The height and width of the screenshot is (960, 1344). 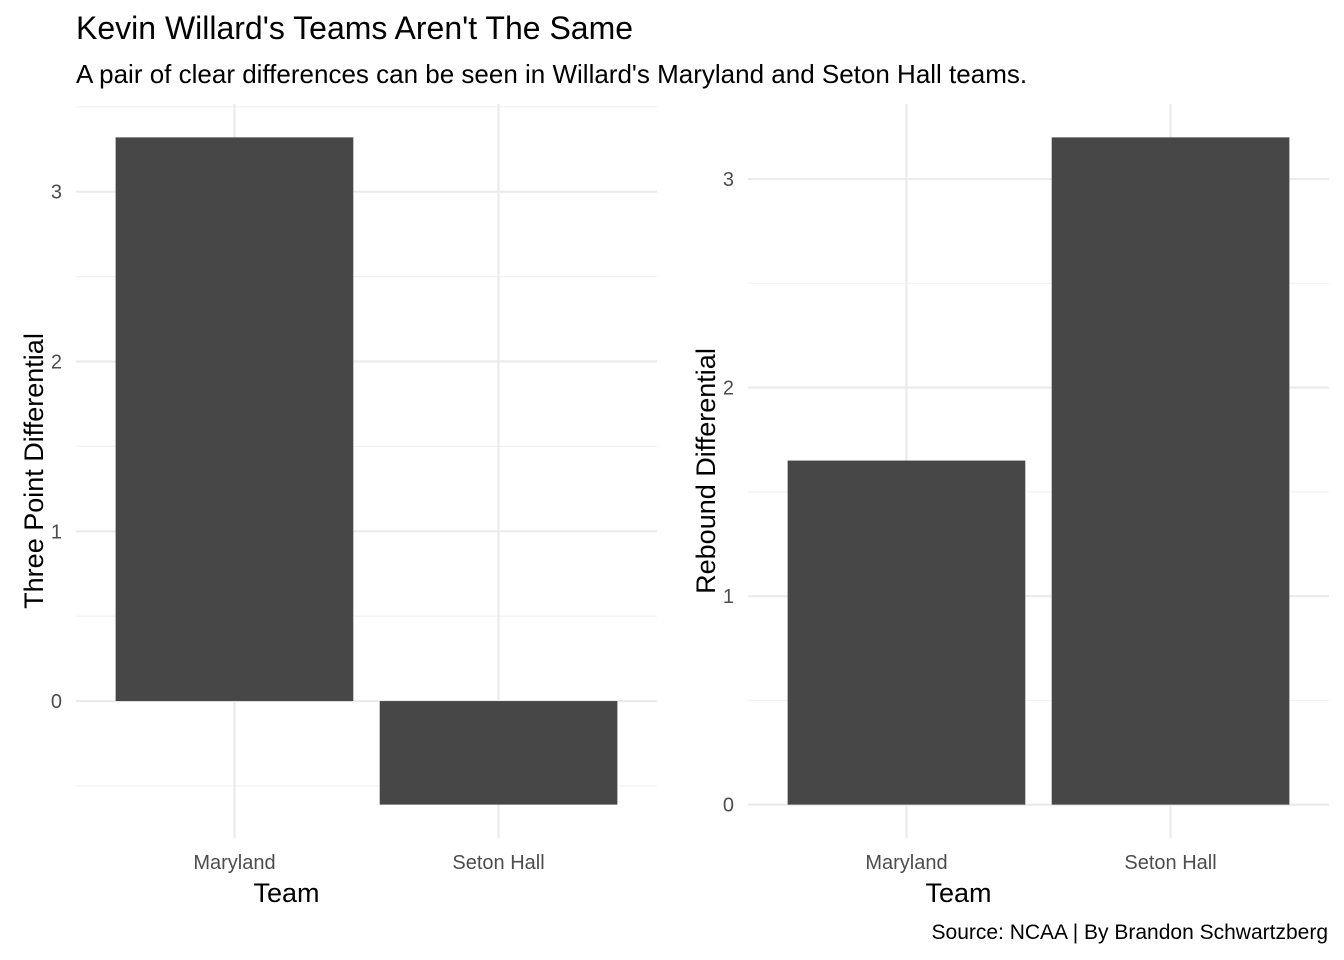 I want to click on three-point-bar-seton-hall, so click(x=498, y=753).